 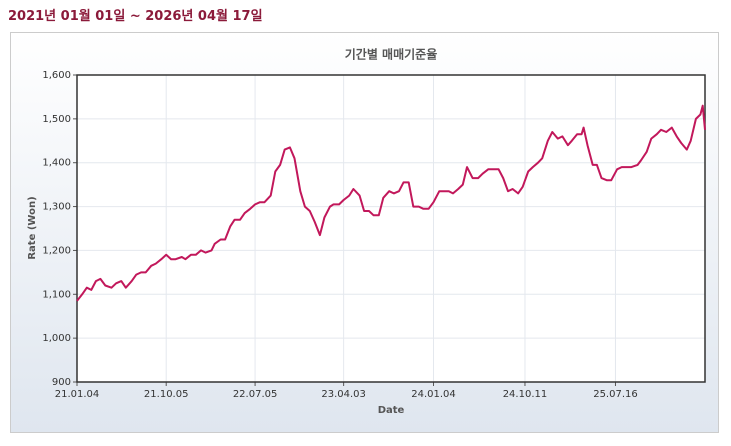 I want to click on x-tick-label: 25.07.16, so click(x=615, y=394).